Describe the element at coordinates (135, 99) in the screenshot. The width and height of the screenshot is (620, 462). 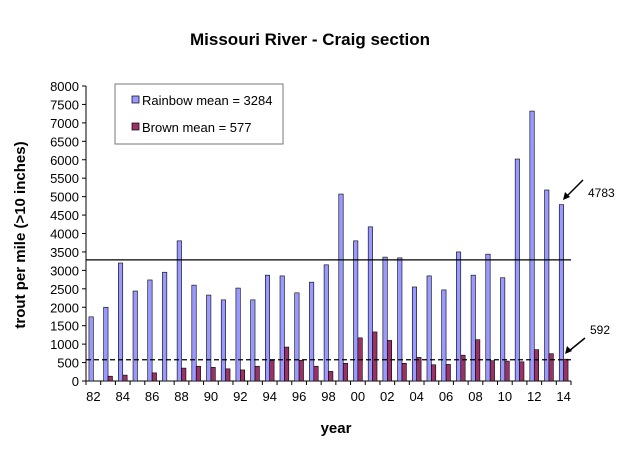
I see `legend-swatch-rainbow` at that location.